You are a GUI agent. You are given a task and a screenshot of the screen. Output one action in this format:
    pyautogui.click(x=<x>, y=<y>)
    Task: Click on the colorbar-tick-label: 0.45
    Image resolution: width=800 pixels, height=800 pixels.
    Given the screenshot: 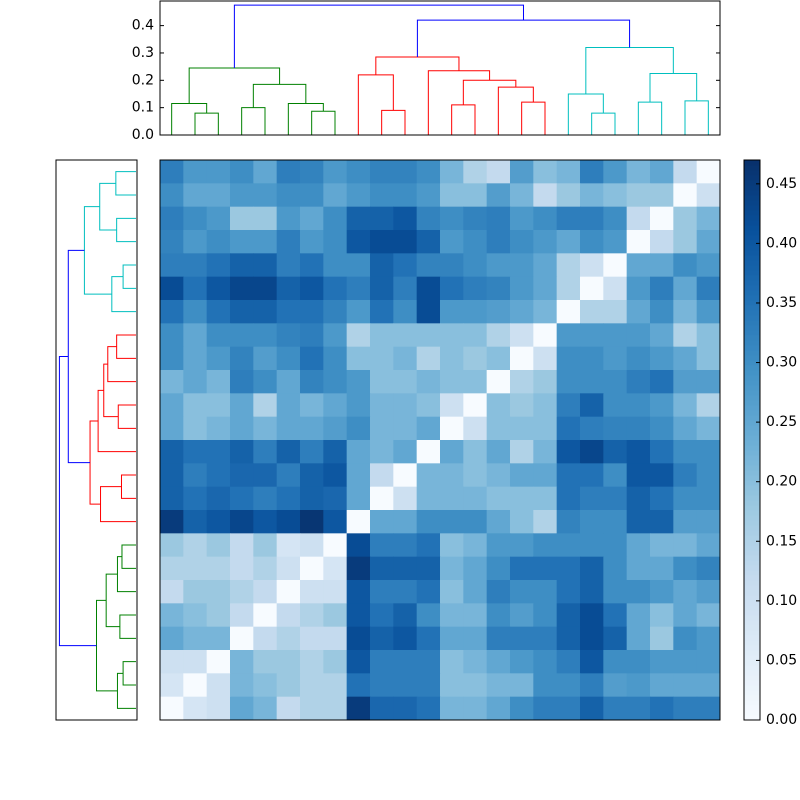 What is the action you would take?
    pyautogui.click(x=781, y=184)
    